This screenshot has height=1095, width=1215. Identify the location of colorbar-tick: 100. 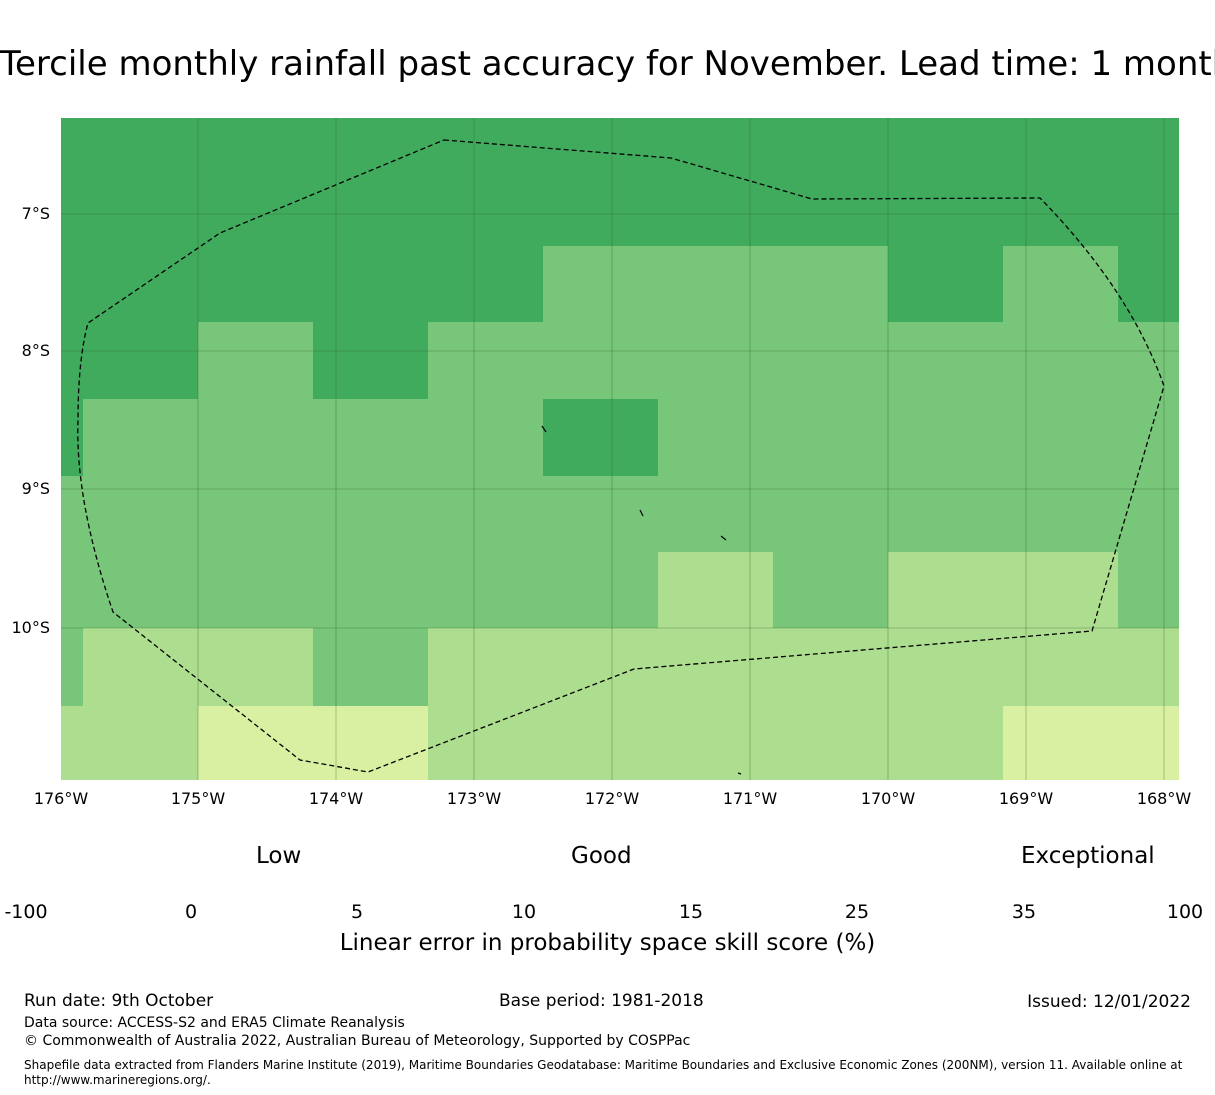
(1185, 912).